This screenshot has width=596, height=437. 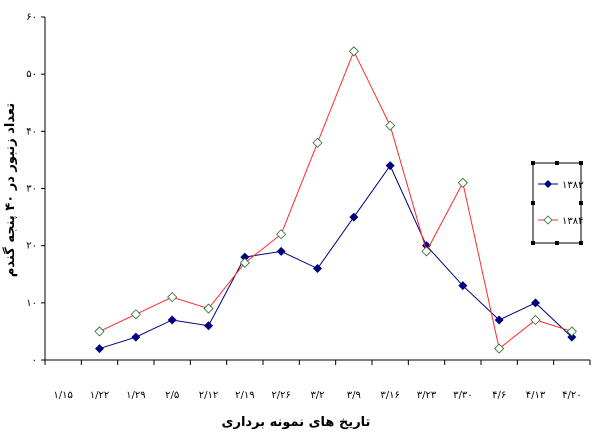 I want to click on x-tick-label: ۲/۱۹, so click(x=244, y=395).